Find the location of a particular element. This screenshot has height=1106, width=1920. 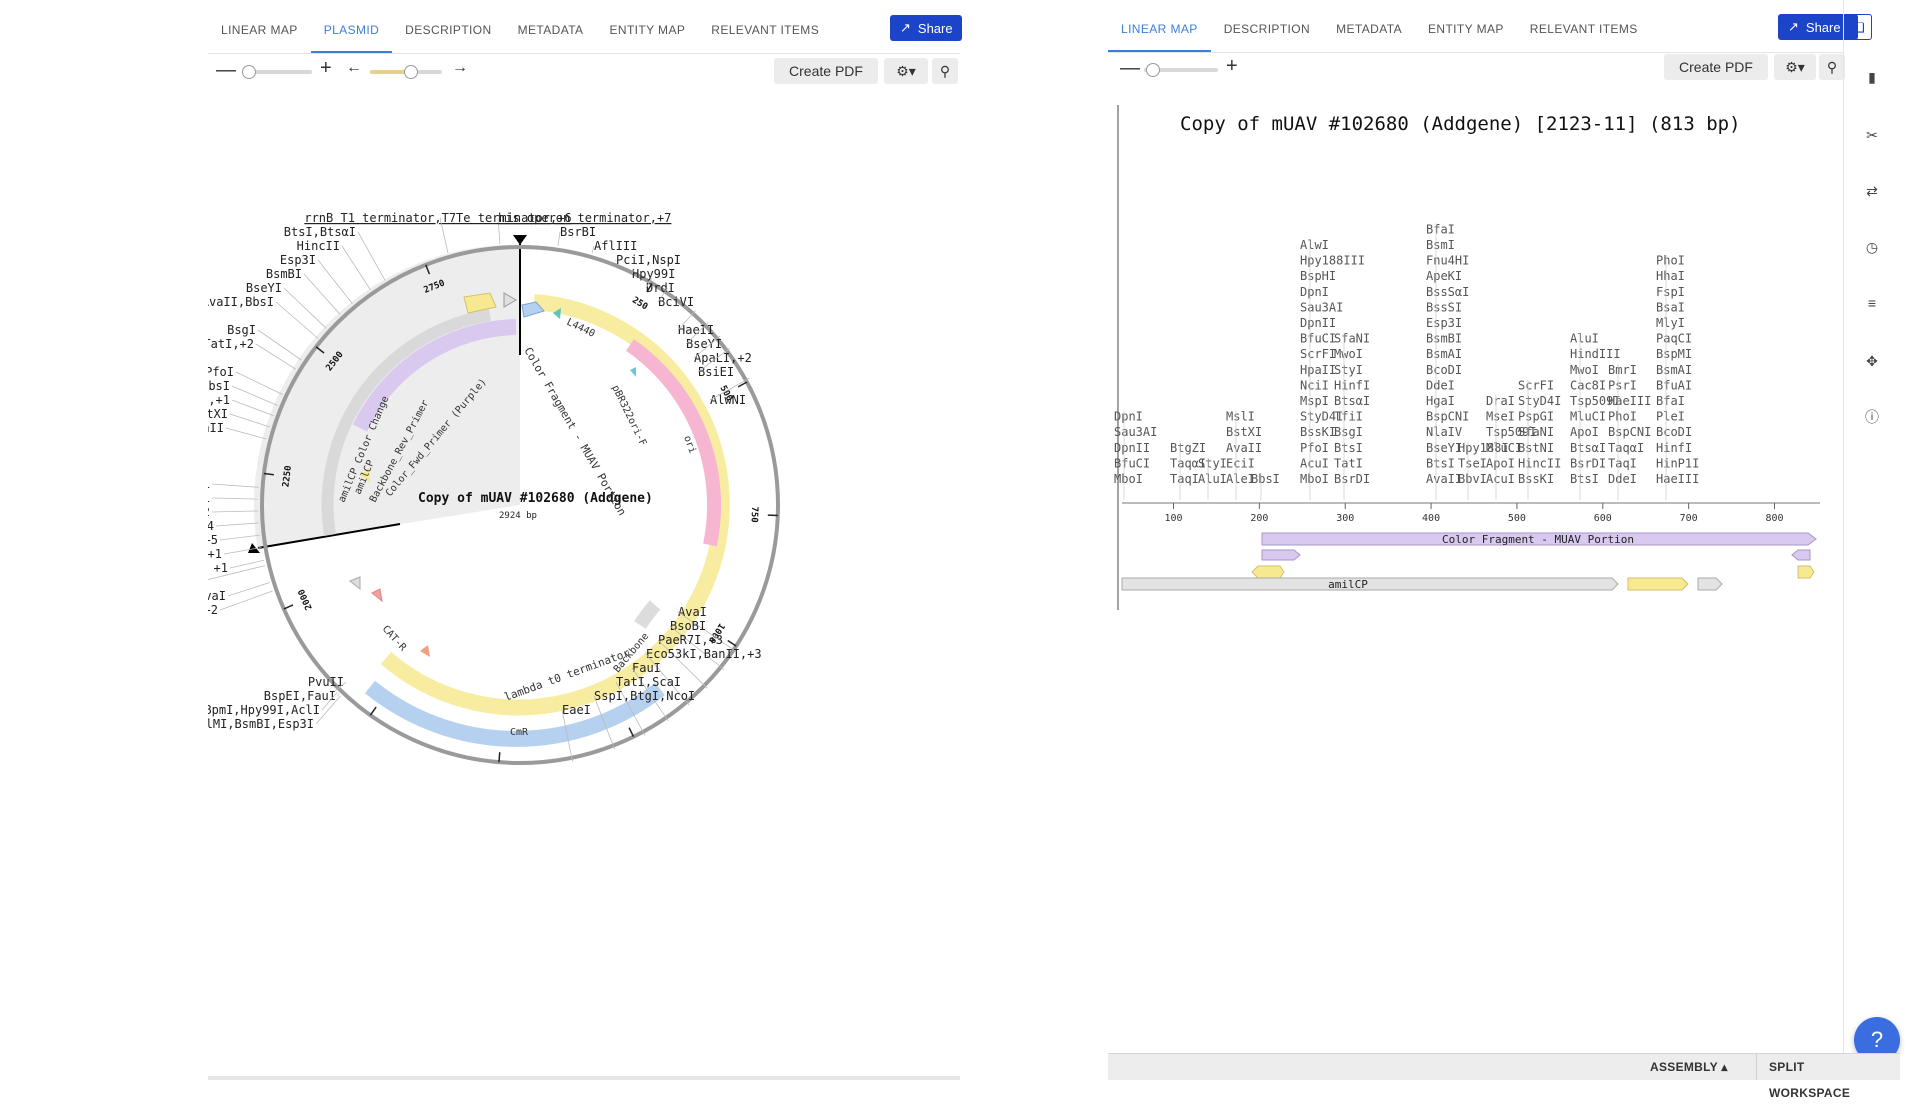

enzyme-cut-label: TaqI is located at coordinates (1184, 479).